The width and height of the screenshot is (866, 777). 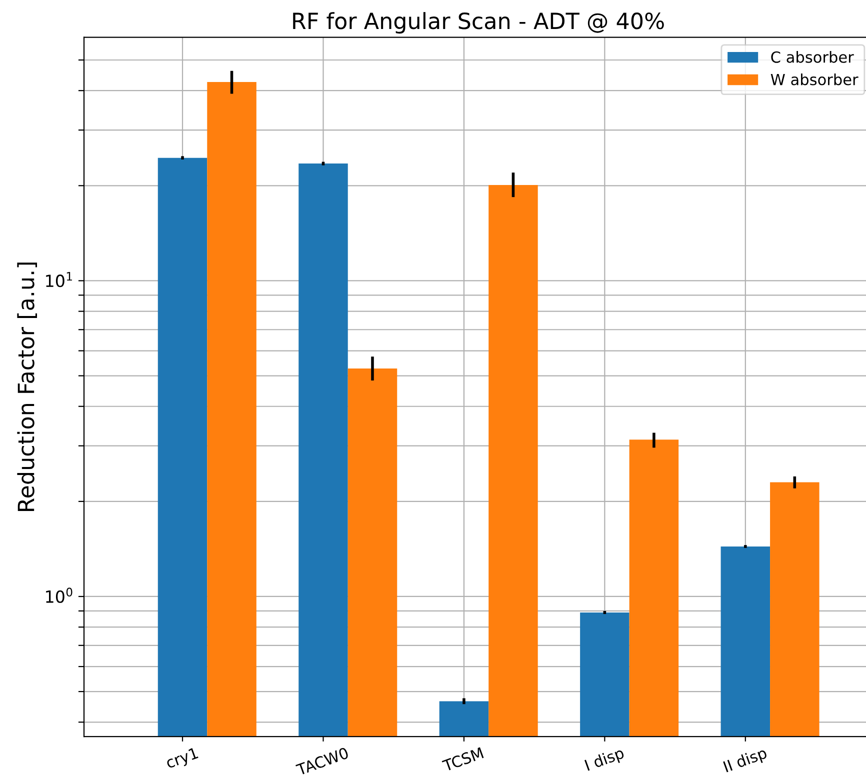 I want to click on x-tick-label: TCSM, so click(x=463, y=759).